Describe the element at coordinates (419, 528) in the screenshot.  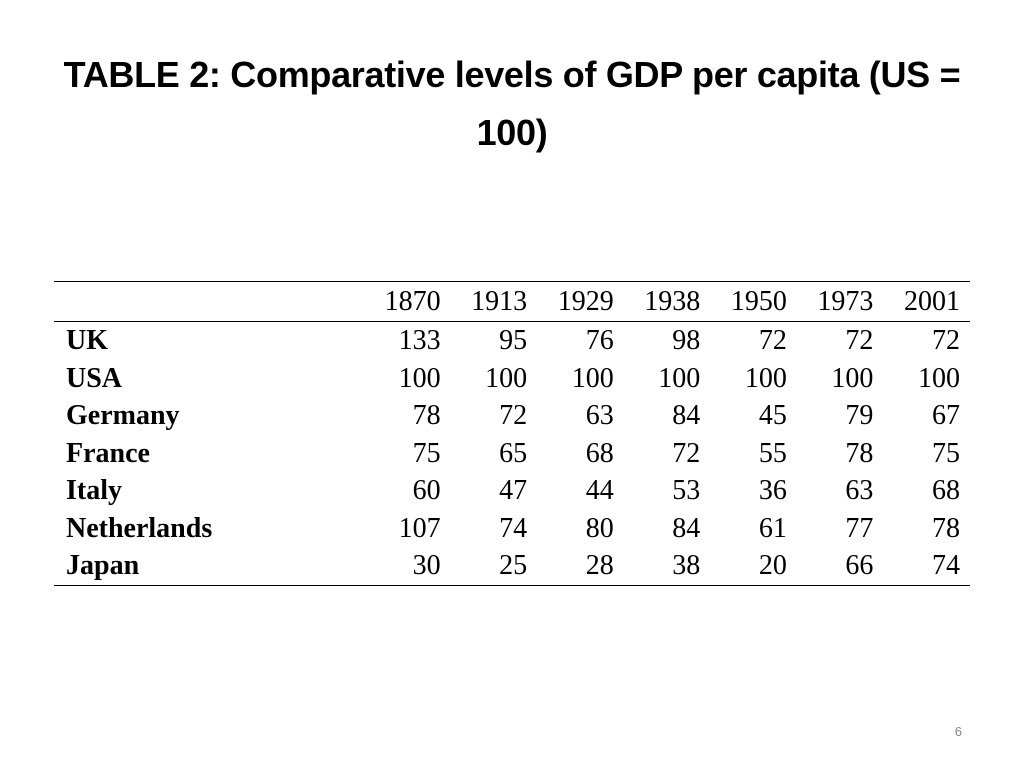
I see `gdp-value: 107` at that location.